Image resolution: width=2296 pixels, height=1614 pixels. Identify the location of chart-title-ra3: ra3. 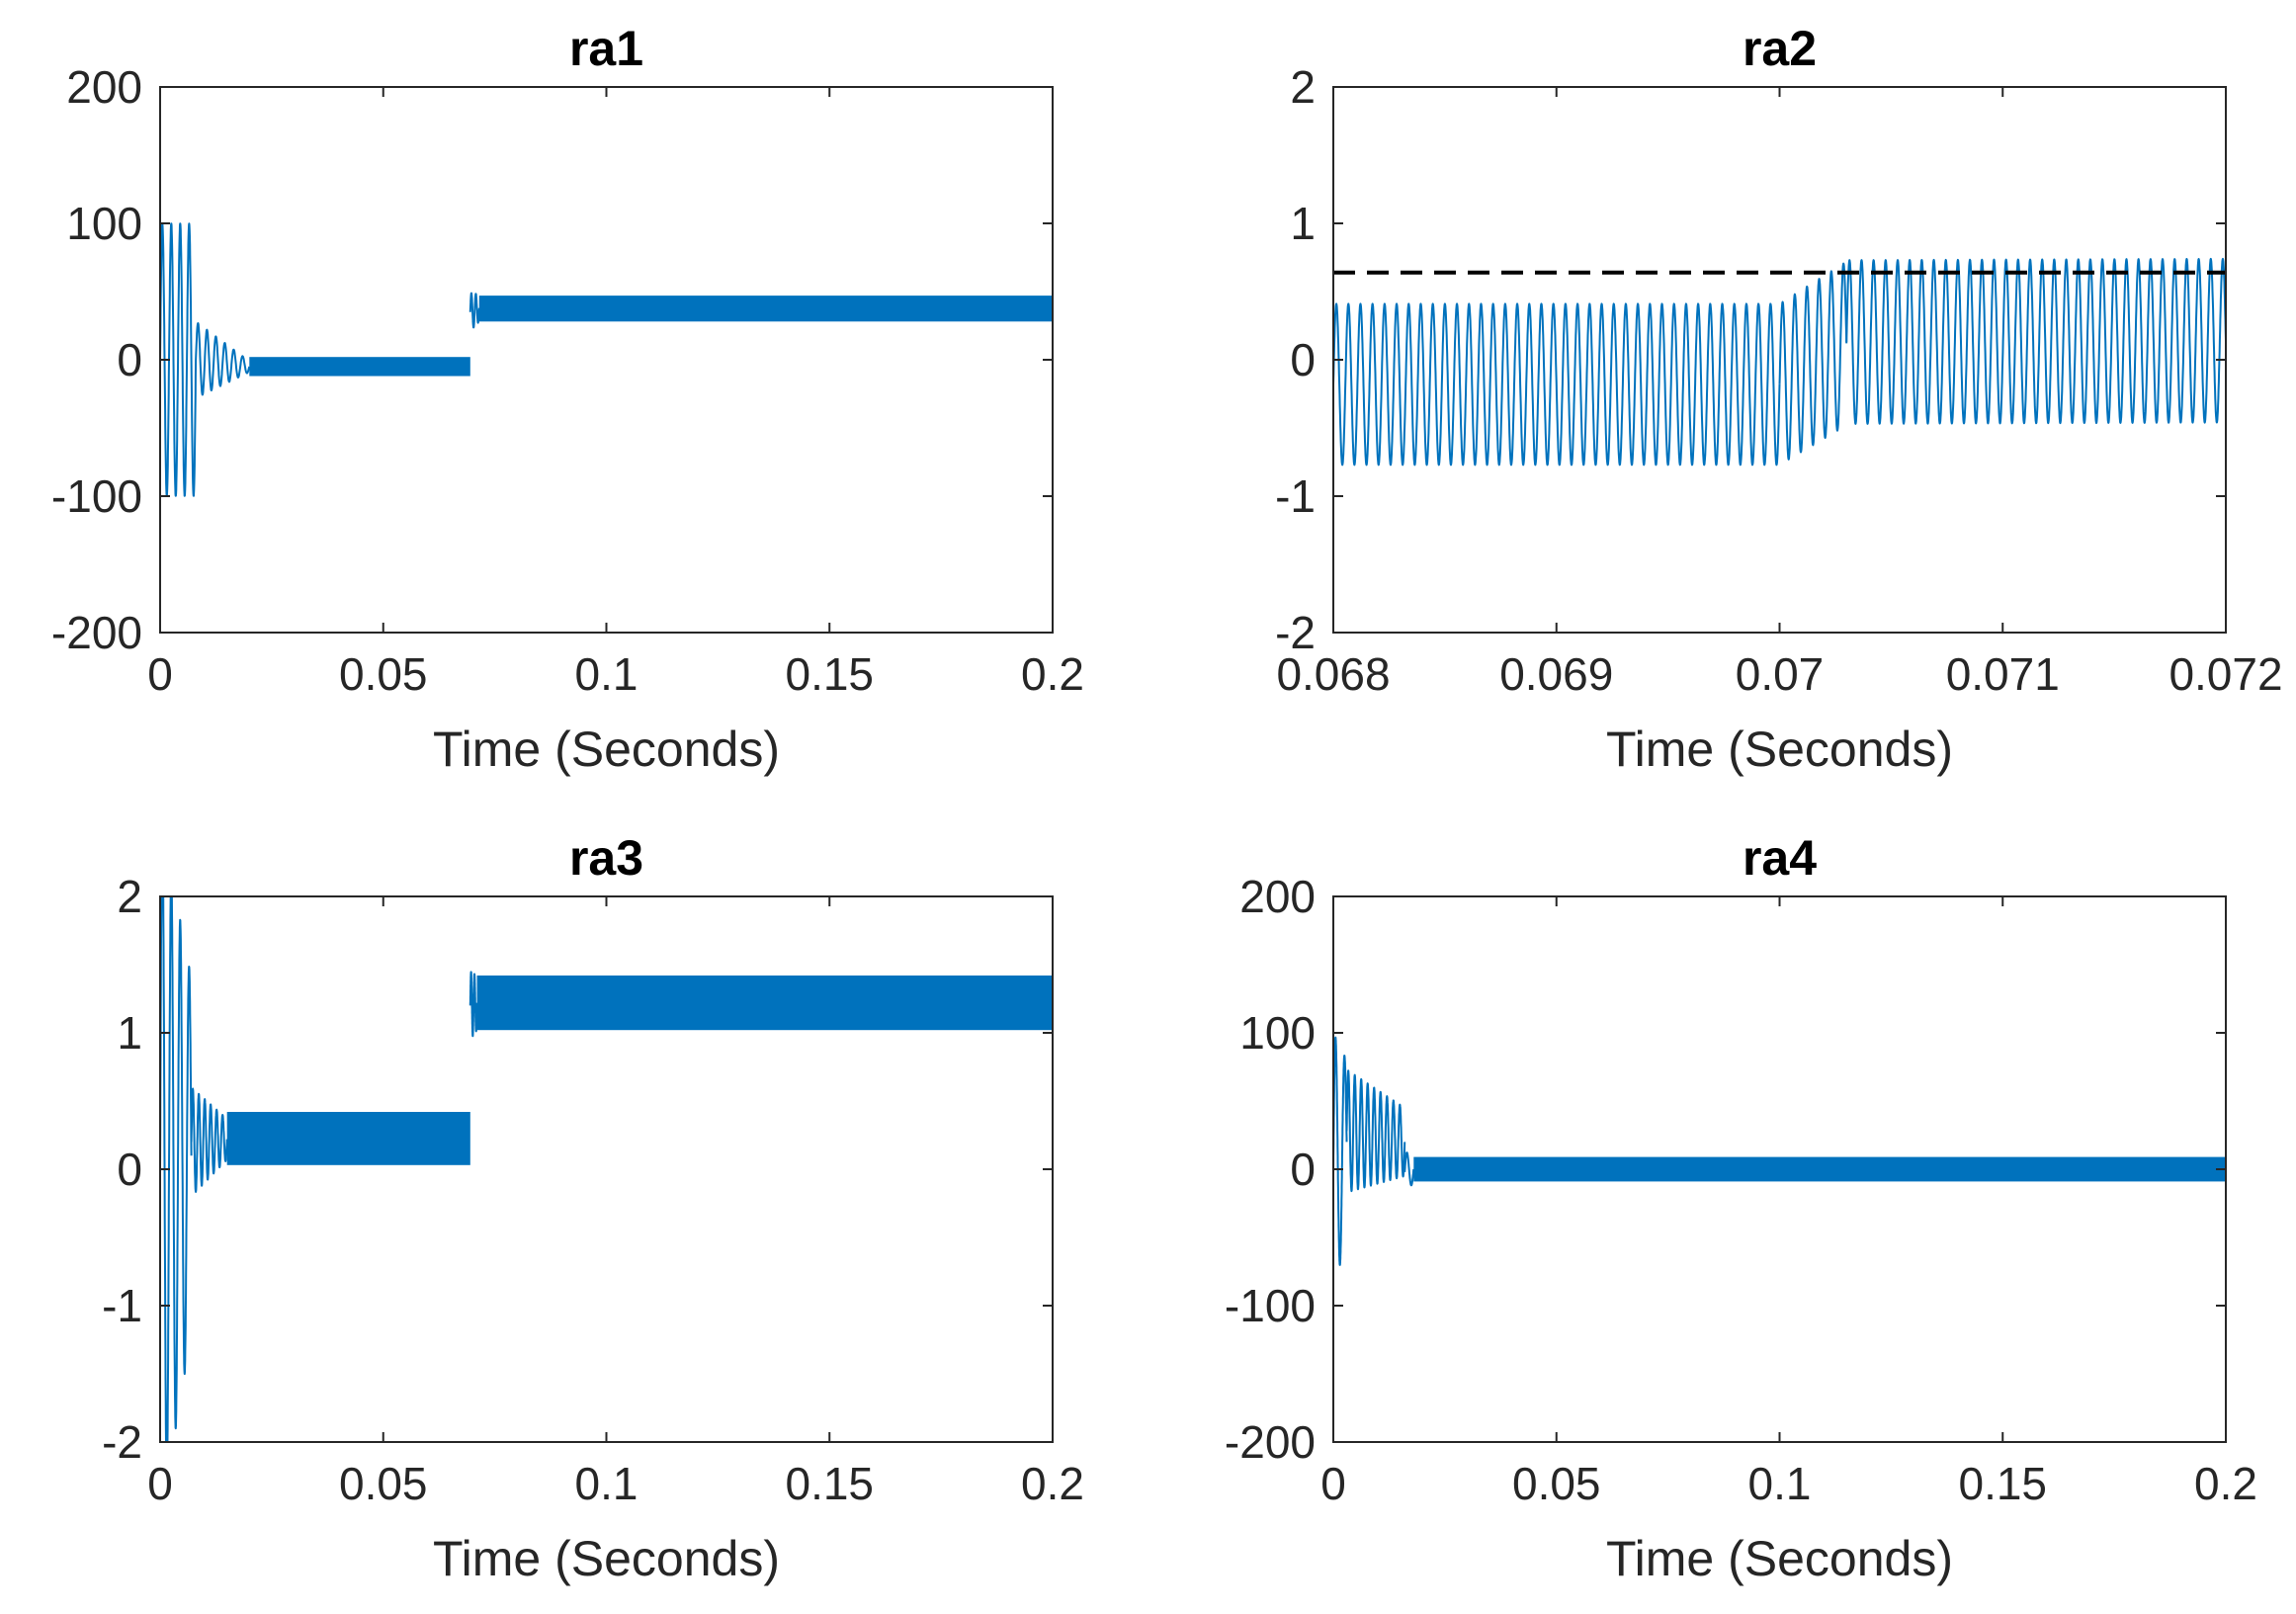
(606, 858).